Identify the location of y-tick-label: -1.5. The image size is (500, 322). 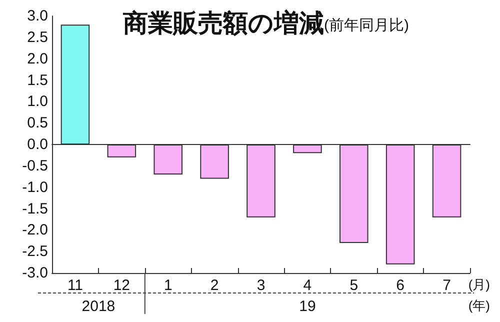
(35, 209).